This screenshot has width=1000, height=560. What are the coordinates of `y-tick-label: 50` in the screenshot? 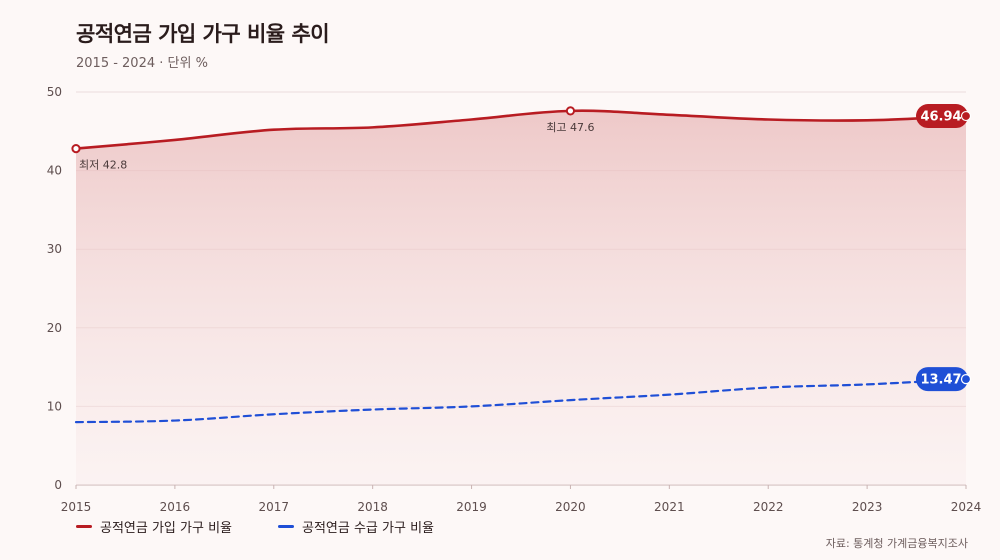 It's located at (54, 92).